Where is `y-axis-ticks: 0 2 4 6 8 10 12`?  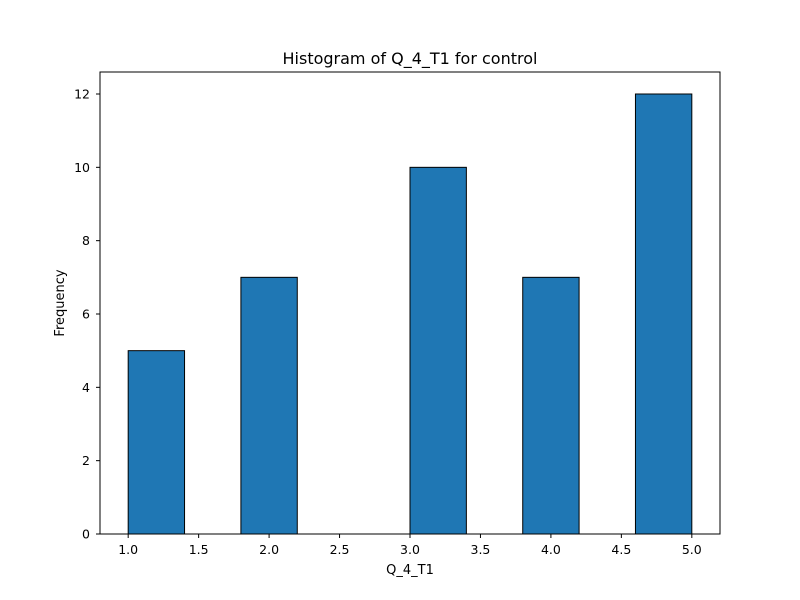 y-axis-ticks: 0 2 4 6 8 10 12 is located at coordinates (87, 314).